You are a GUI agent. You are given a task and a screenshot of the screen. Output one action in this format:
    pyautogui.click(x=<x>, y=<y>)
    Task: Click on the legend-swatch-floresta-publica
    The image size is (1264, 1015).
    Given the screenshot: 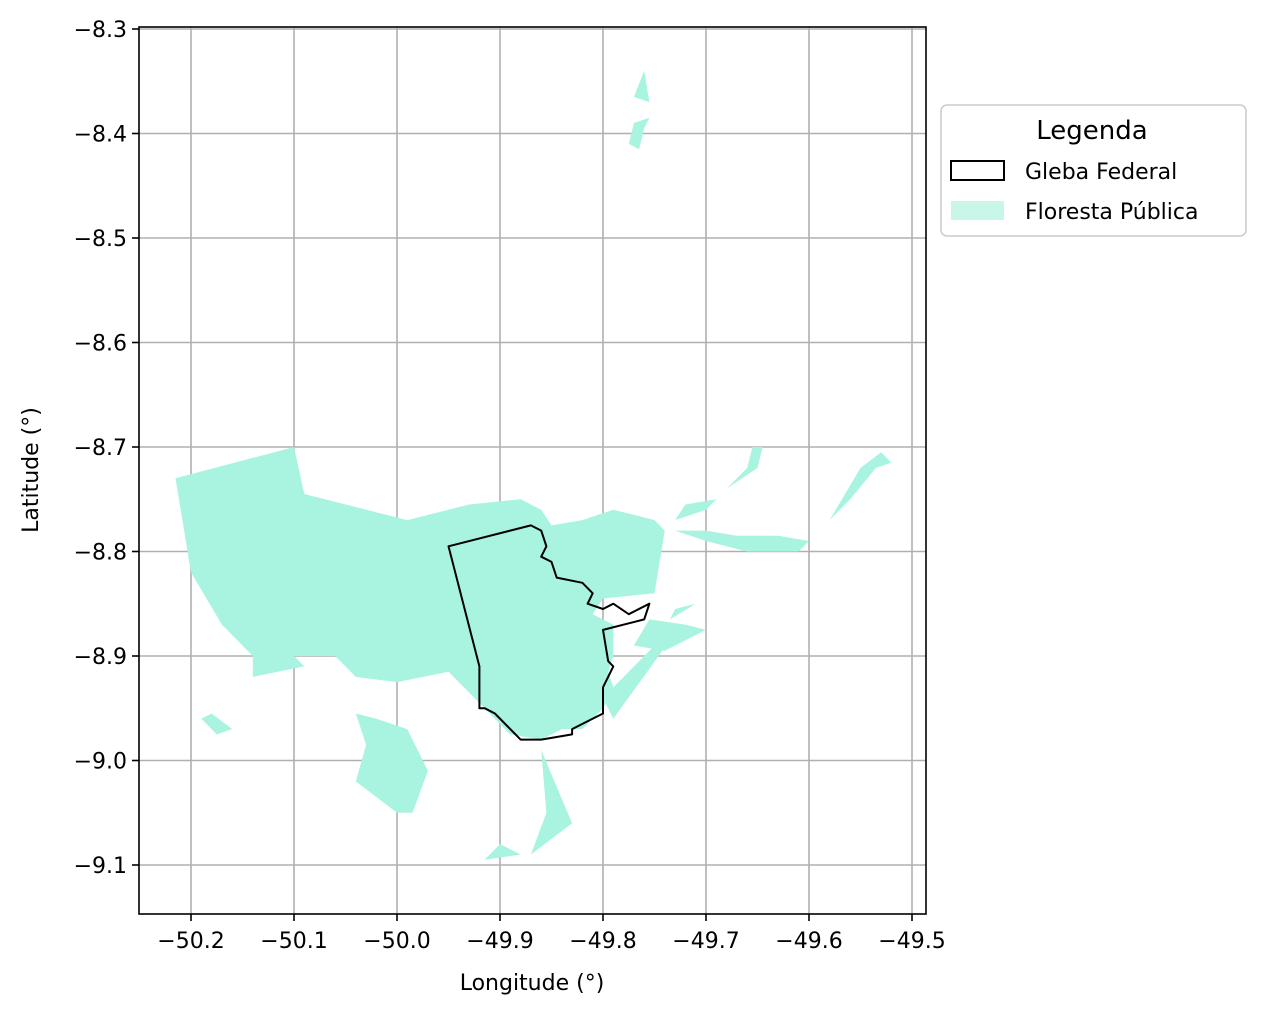 What is the action you would take?
    pyautogui.click(x=977, y=210)
    